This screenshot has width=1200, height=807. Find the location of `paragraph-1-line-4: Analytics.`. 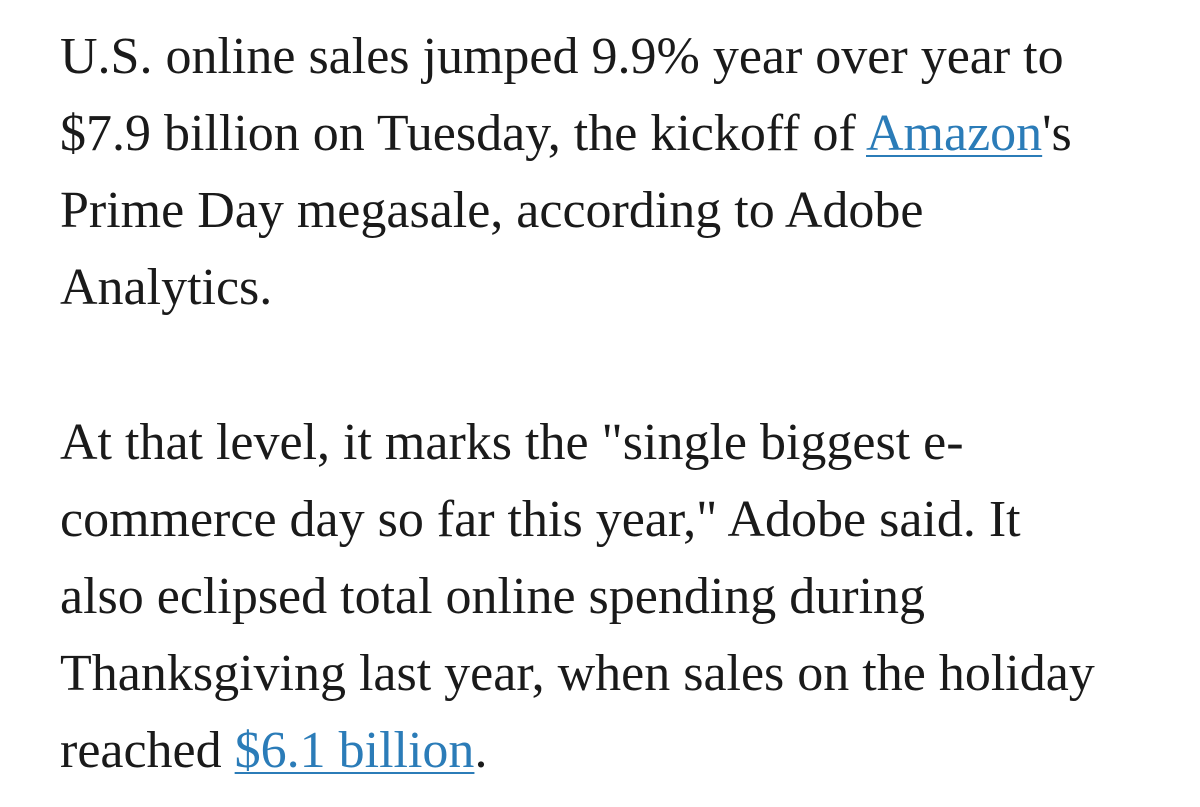

paragraph-1-line-4: Analytics. is located at coordinates (166, 287).